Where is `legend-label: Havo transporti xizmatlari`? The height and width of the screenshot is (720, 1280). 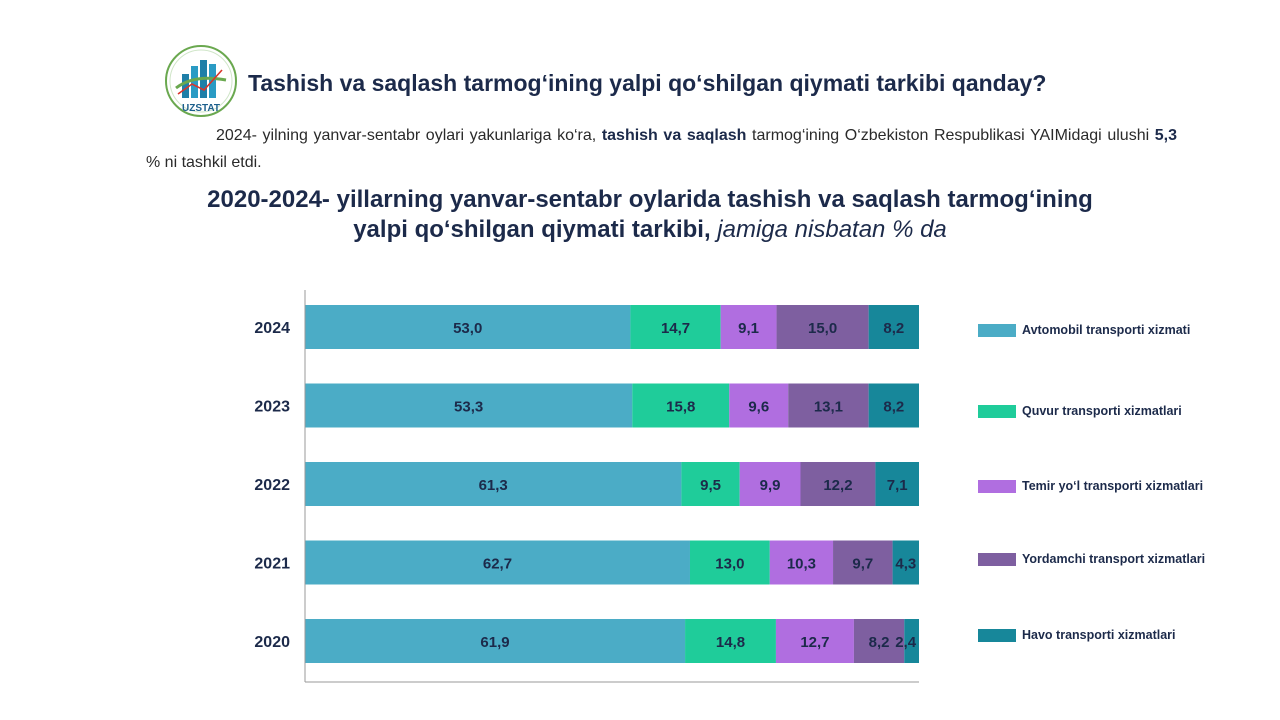
legend-label: Havo transporti xizmatlari is located at coordinates (1099, 635).